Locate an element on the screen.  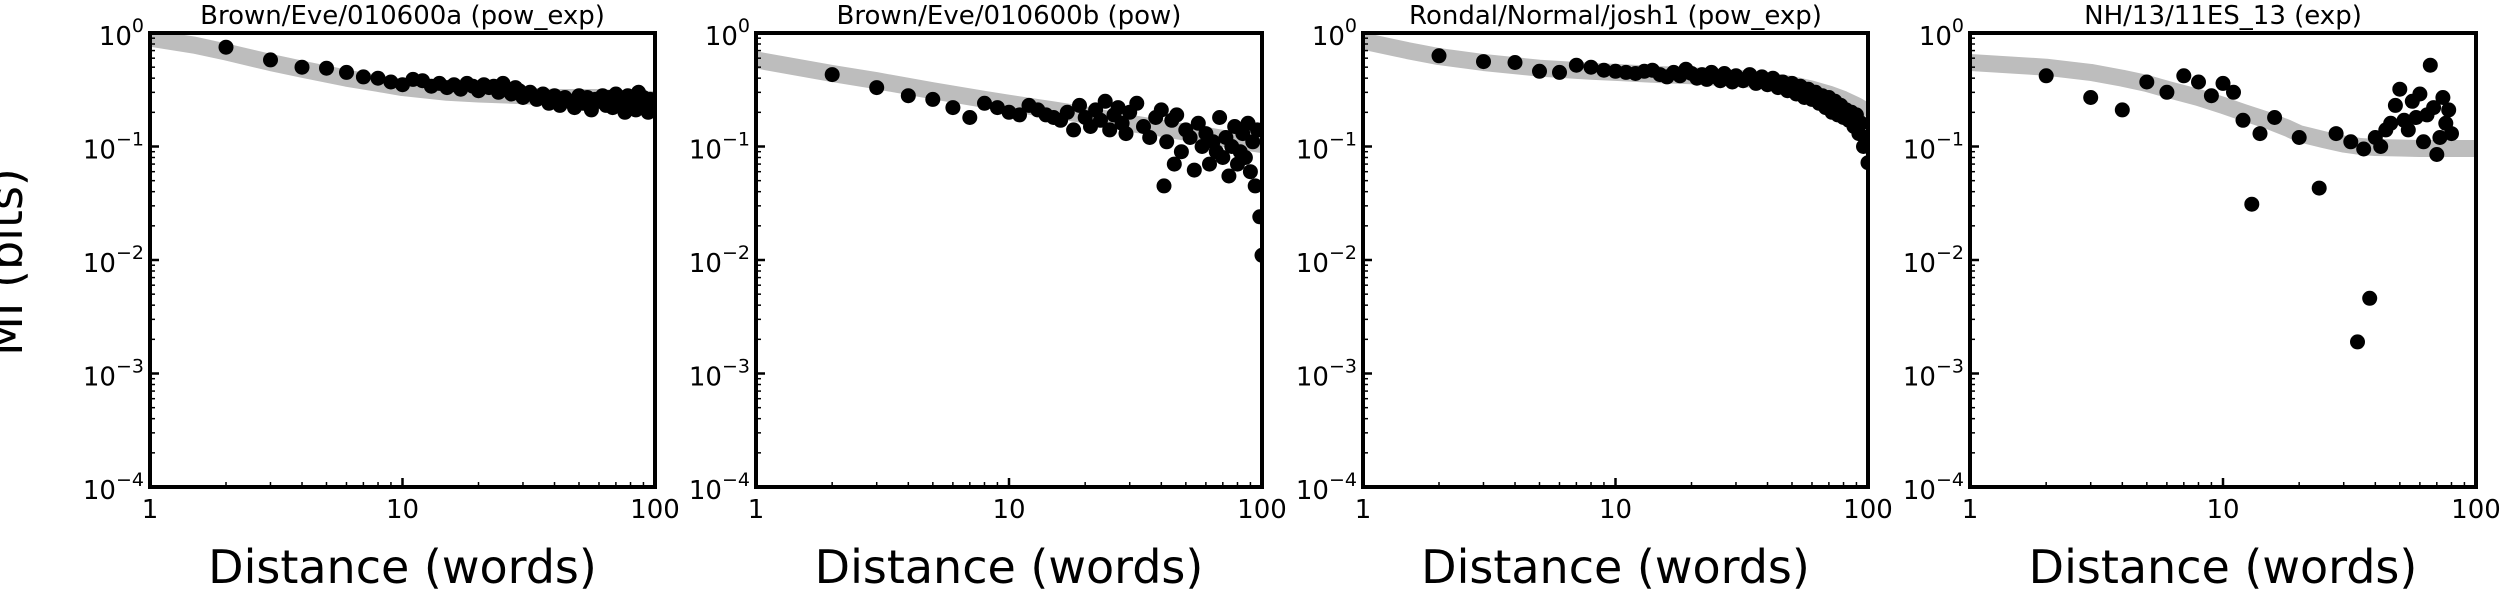
chart-title: NH/13/11ES_13 (exp) is located at coordinates (2223, 16).